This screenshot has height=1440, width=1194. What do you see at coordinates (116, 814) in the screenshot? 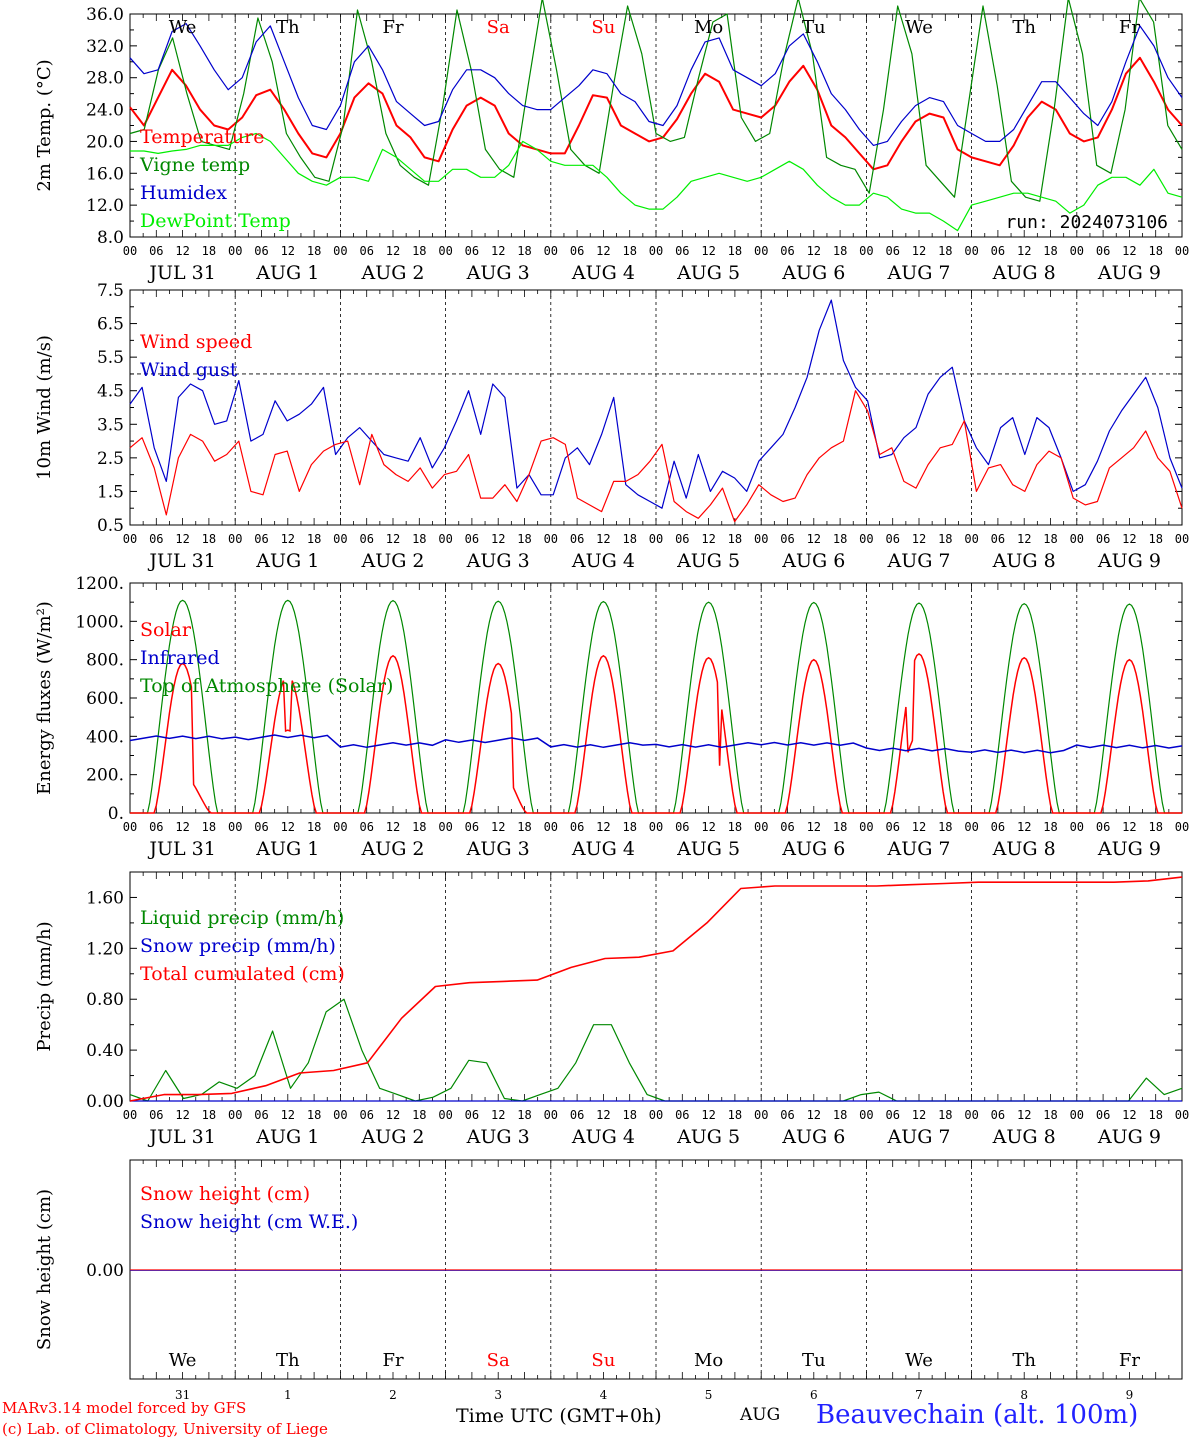
I see `y-tick-label: 0.` at bounding box center [116, 814].